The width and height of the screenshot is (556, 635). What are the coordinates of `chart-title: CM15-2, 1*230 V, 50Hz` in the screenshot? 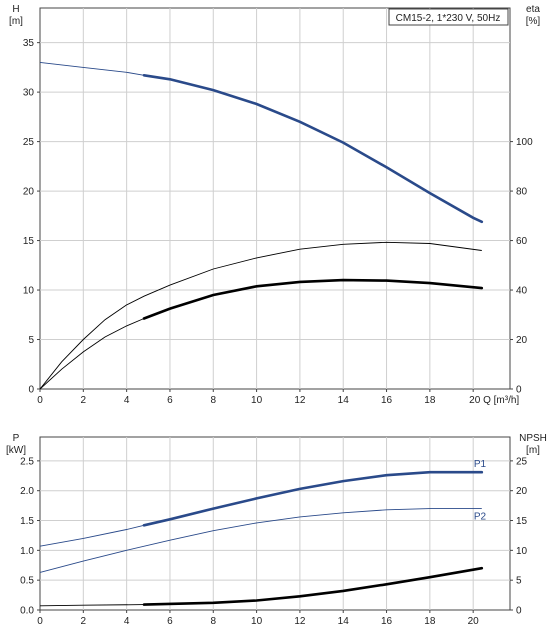 It's located at (448, 18).